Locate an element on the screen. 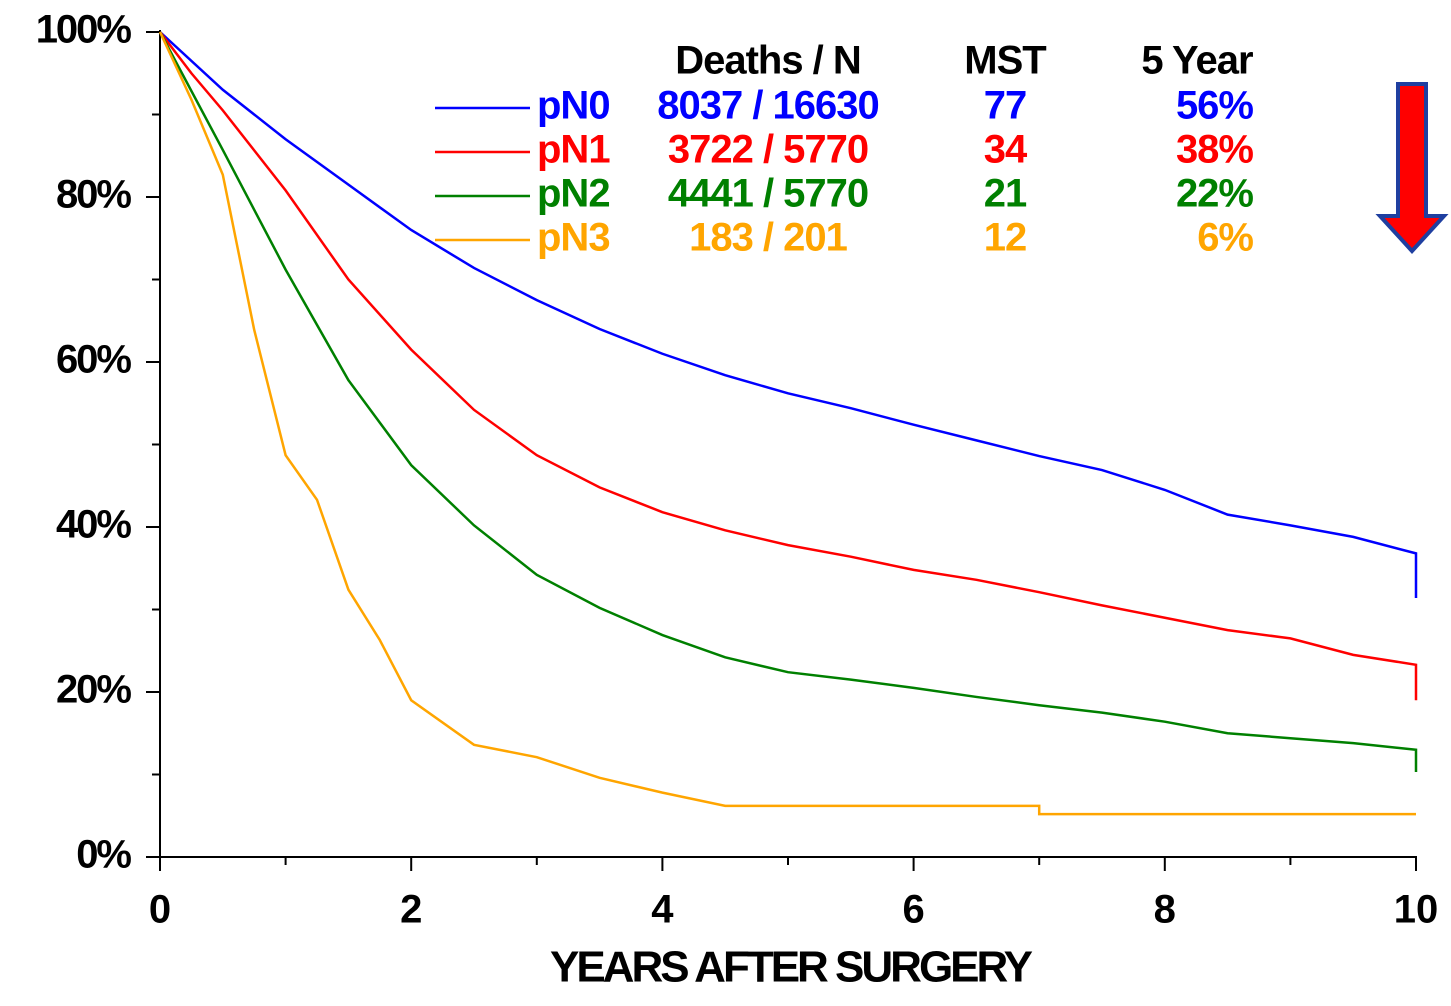  x-tick-label: 8 is located at coordinates (1165, 910).